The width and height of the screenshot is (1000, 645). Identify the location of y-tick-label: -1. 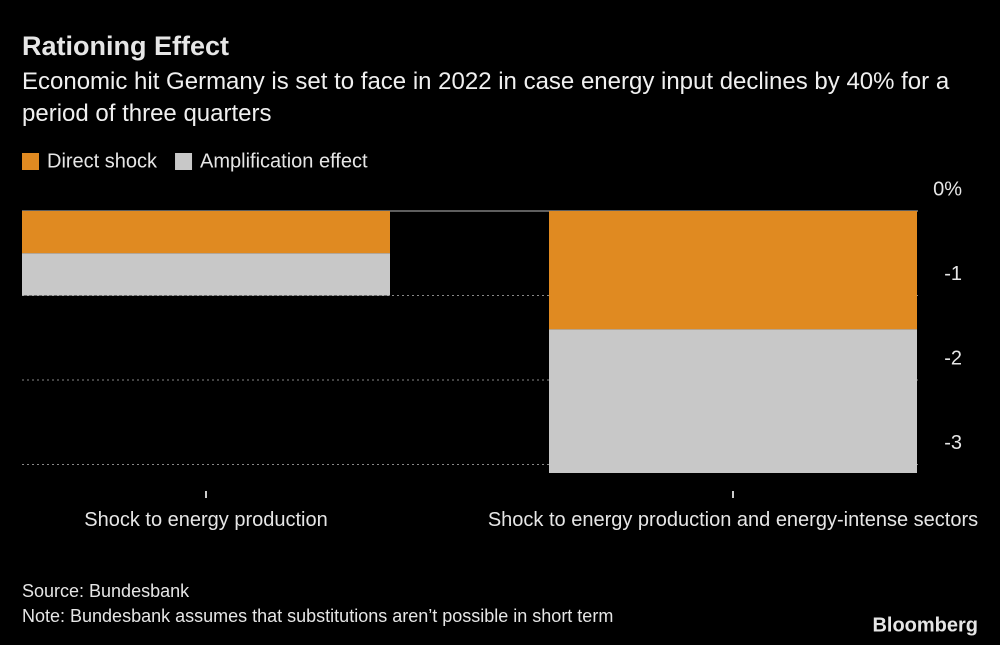
(953, 274).